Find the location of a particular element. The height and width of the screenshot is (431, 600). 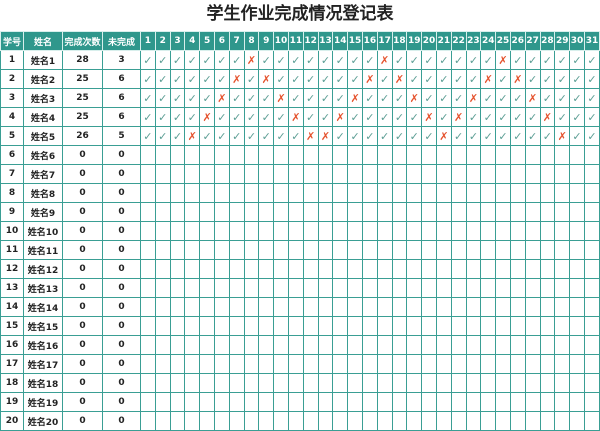

cell-name: 姓名13 is located at coordinates (43, 288).